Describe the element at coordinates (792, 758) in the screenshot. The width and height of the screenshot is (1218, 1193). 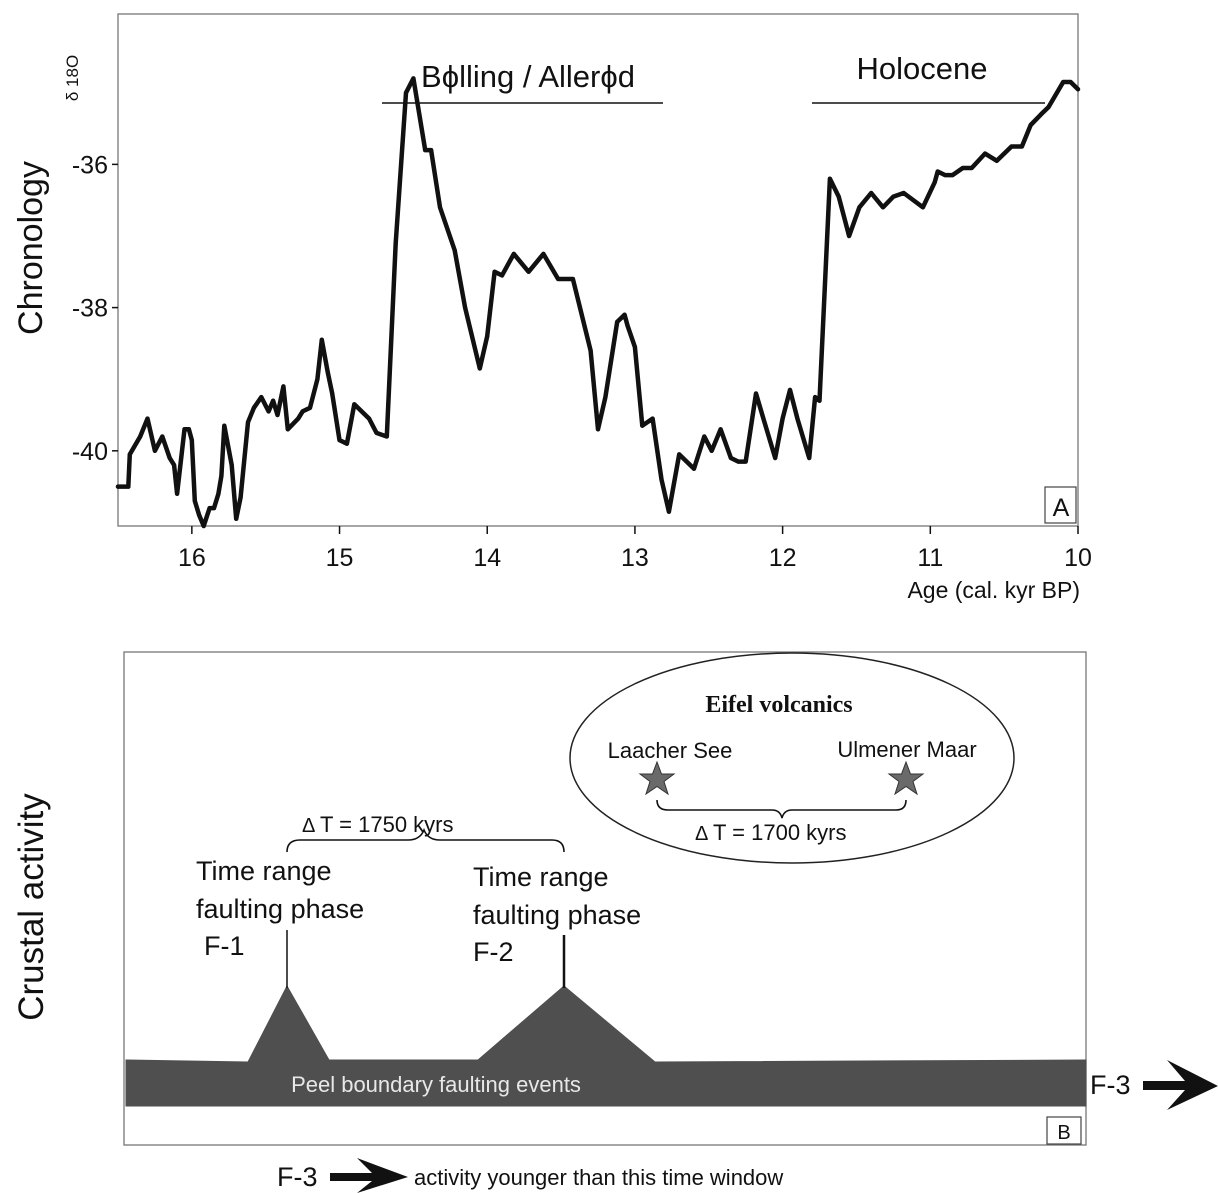
I see `eifel-volcanics-ellipse` at that location.